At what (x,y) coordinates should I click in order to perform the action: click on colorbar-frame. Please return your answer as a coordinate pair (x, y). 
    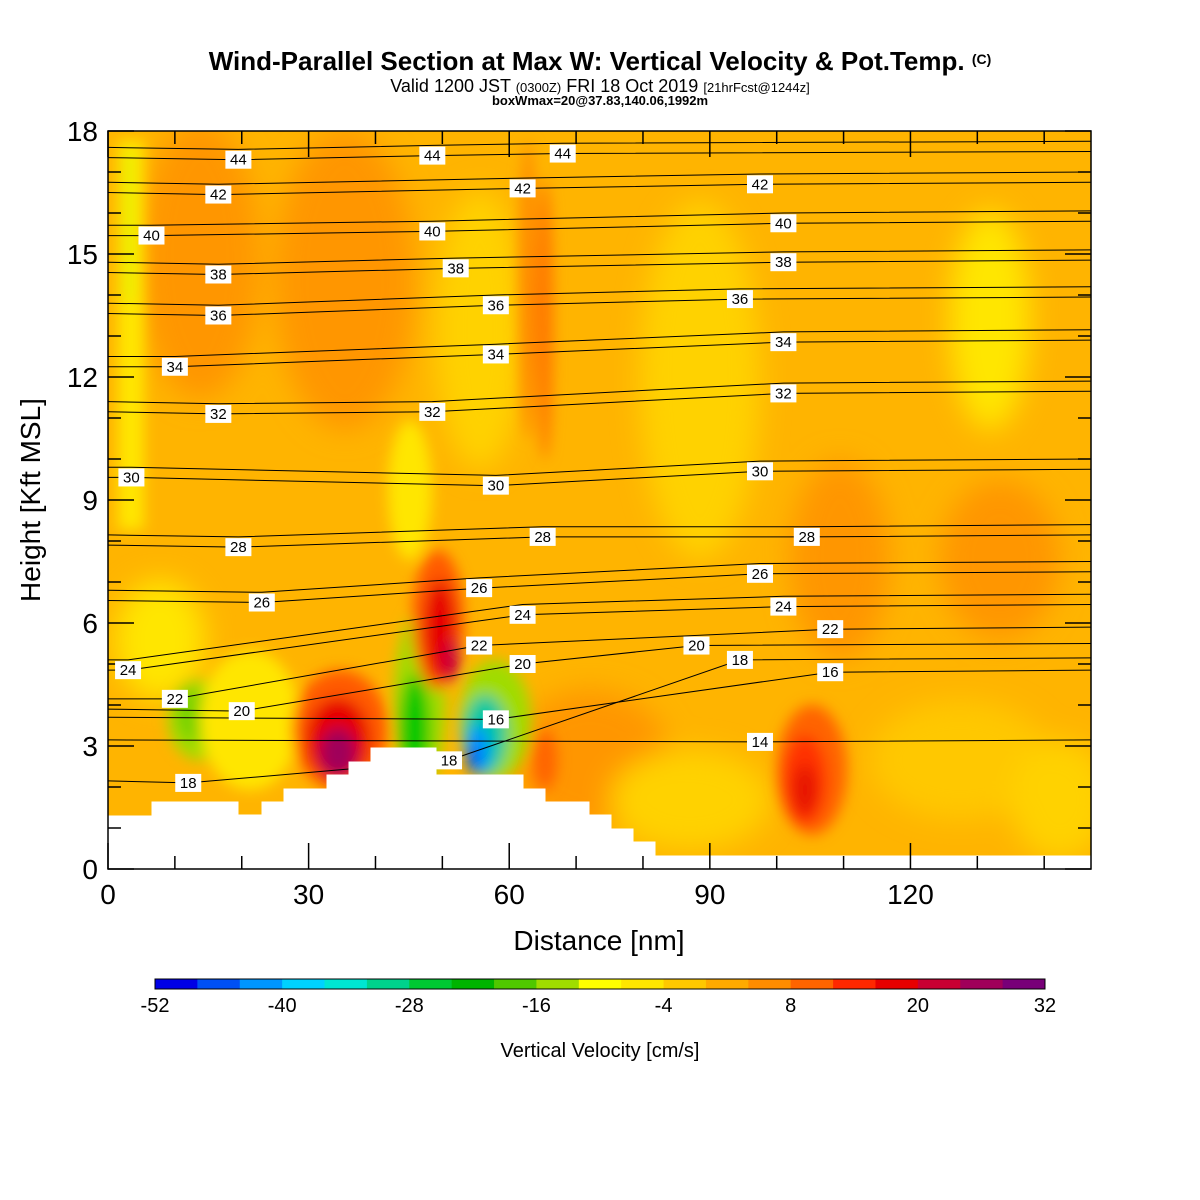
    Looking at the image, I should click on (600, 984).